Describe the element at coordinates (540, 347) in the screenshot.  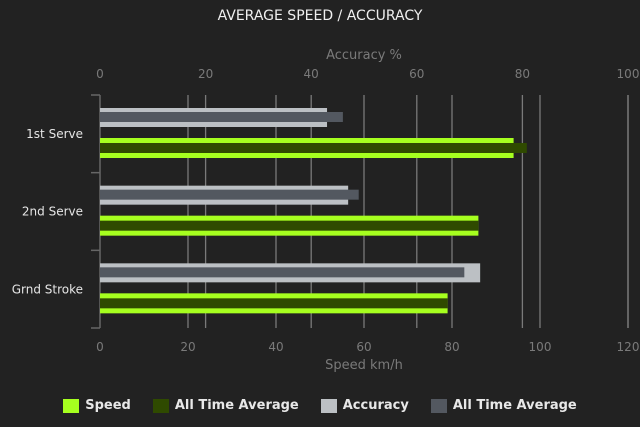
I see `x-tick-label: 100` at that location.